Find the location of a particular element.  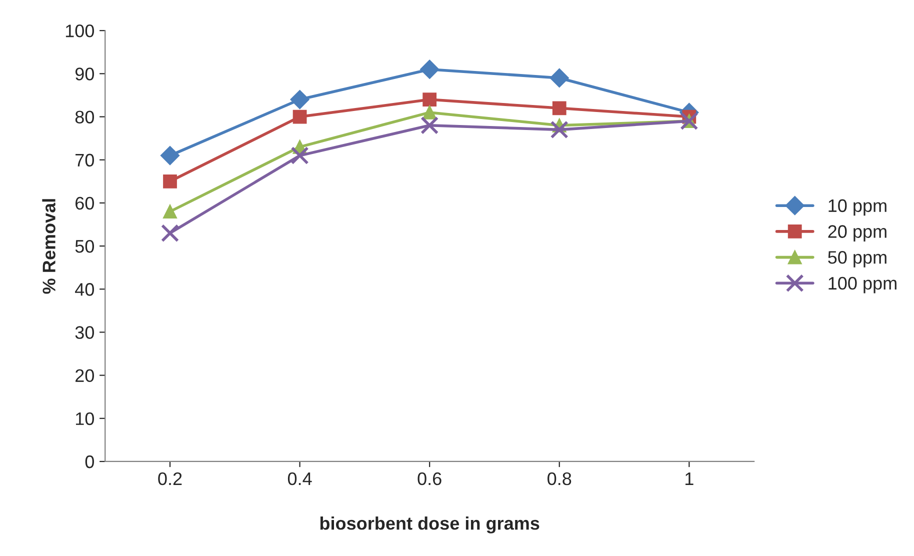

y-tick-label: 30 is located at coordinates (84, 332).